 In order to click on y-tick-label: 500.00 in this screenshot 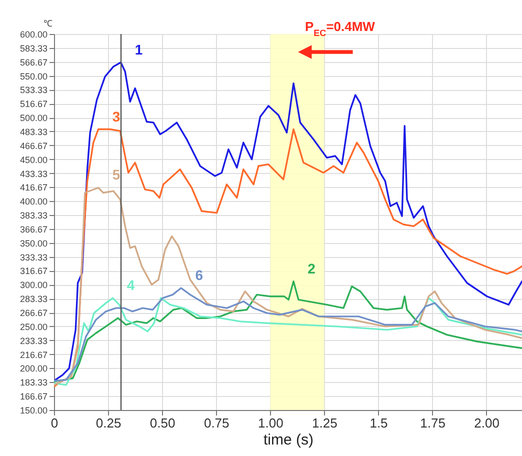, I will do `click(34, 118)`.